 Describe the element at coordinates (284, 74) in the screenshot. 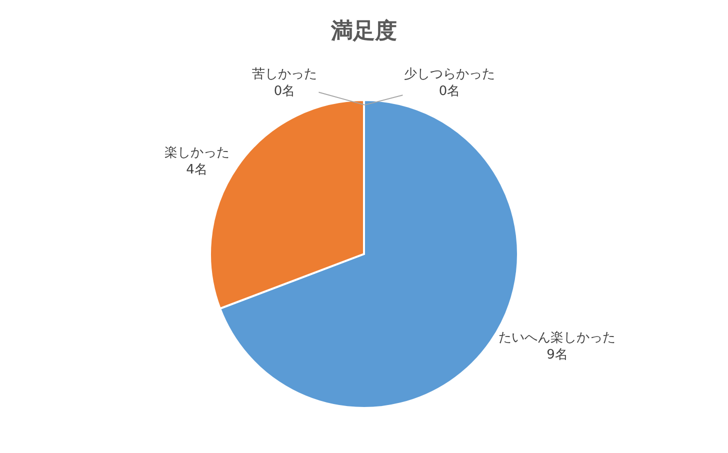

I see `category-label: 苦しかった` at that location.